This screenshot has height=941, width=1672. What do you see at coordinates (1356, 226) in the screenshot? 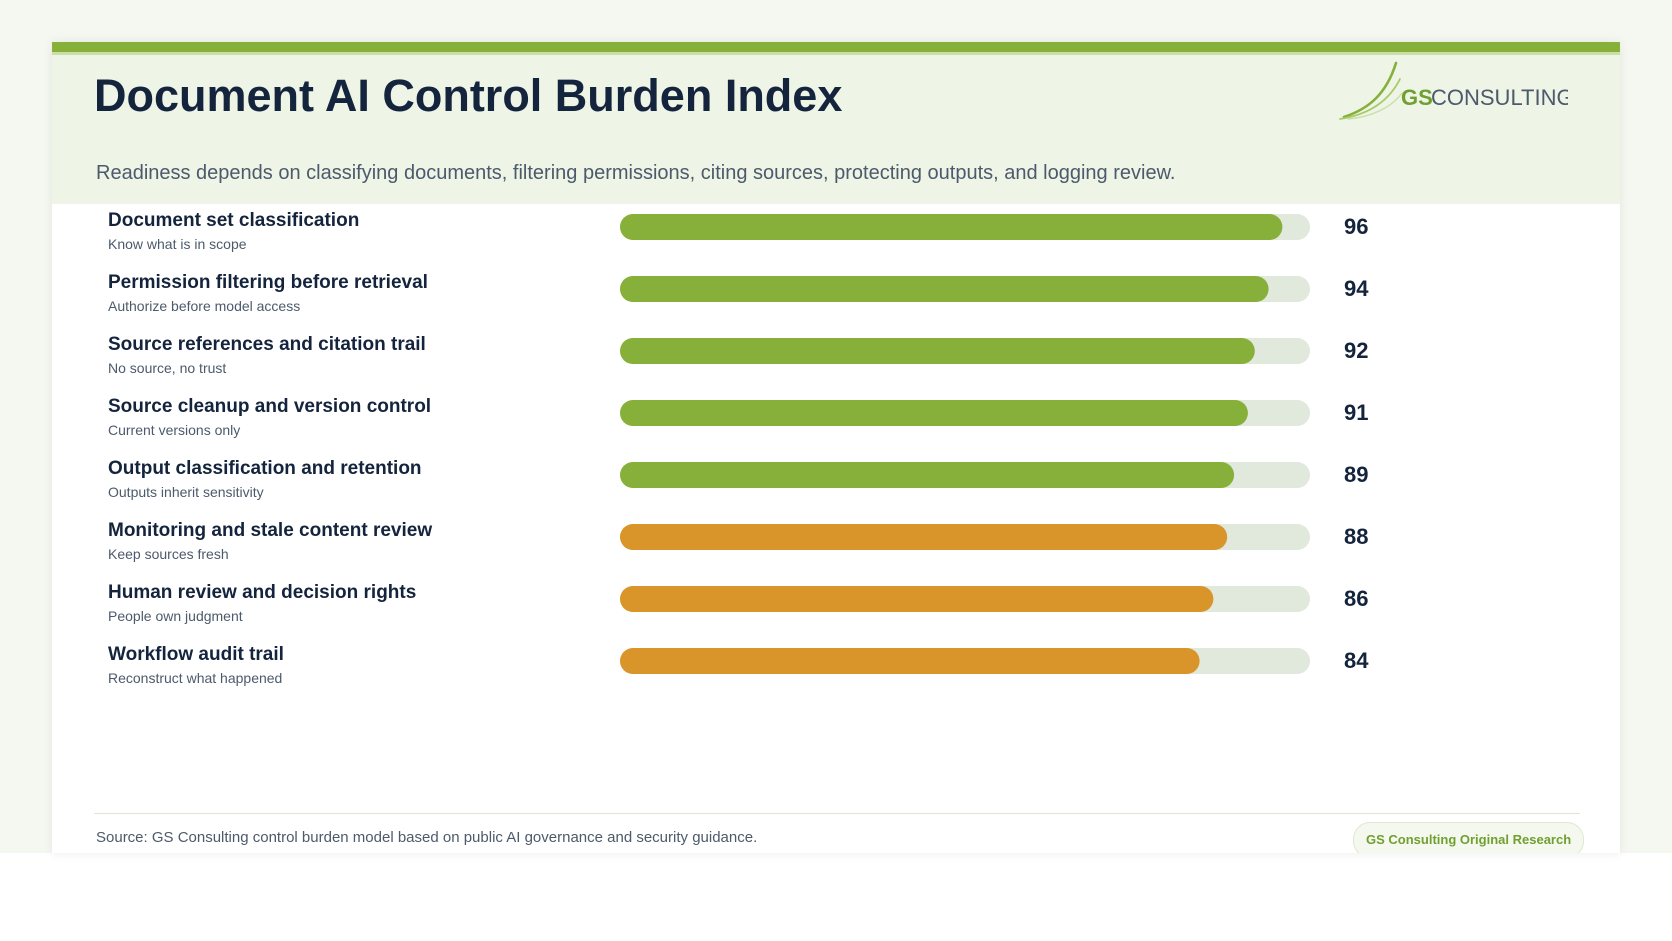
I see `bar-value-label: 96` at bounding box center [1356, 226].